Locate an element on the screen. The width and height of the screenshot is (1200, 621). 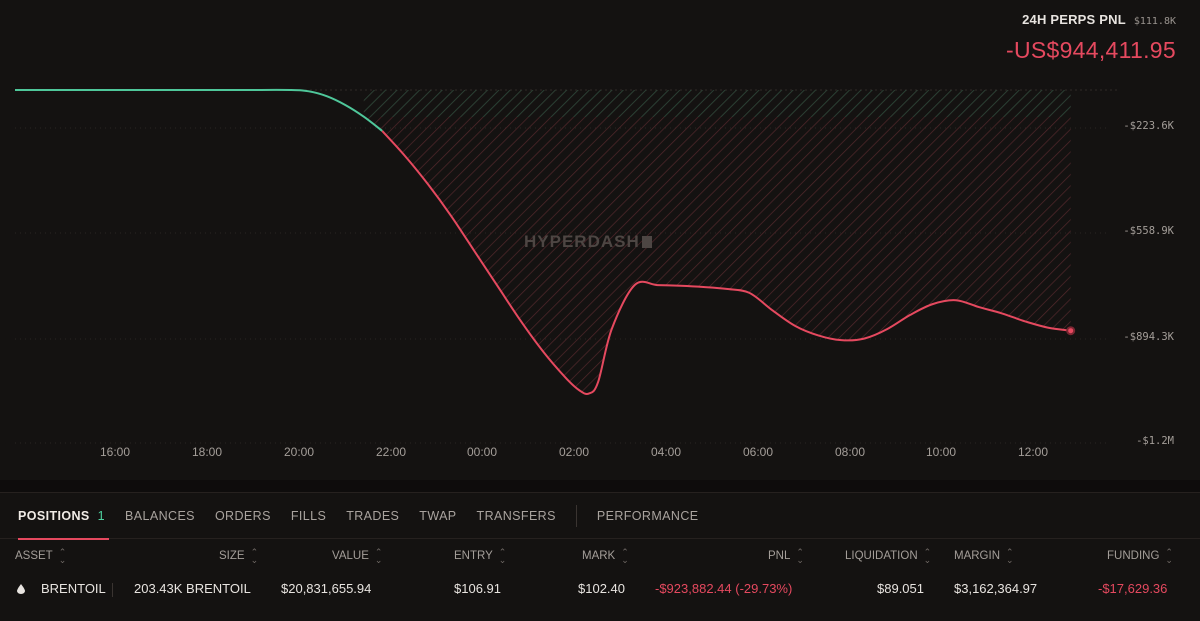
tab-twap: TWAP is located at coordinates (438, 515).